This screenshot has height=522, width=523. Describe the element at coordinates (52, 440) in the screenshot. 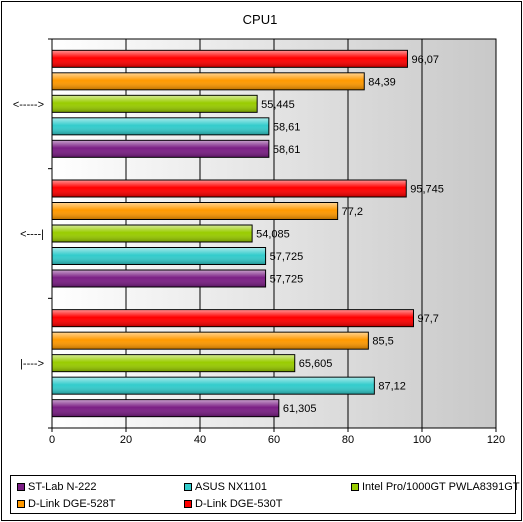

I see `x-tick-label: 0` at that location.